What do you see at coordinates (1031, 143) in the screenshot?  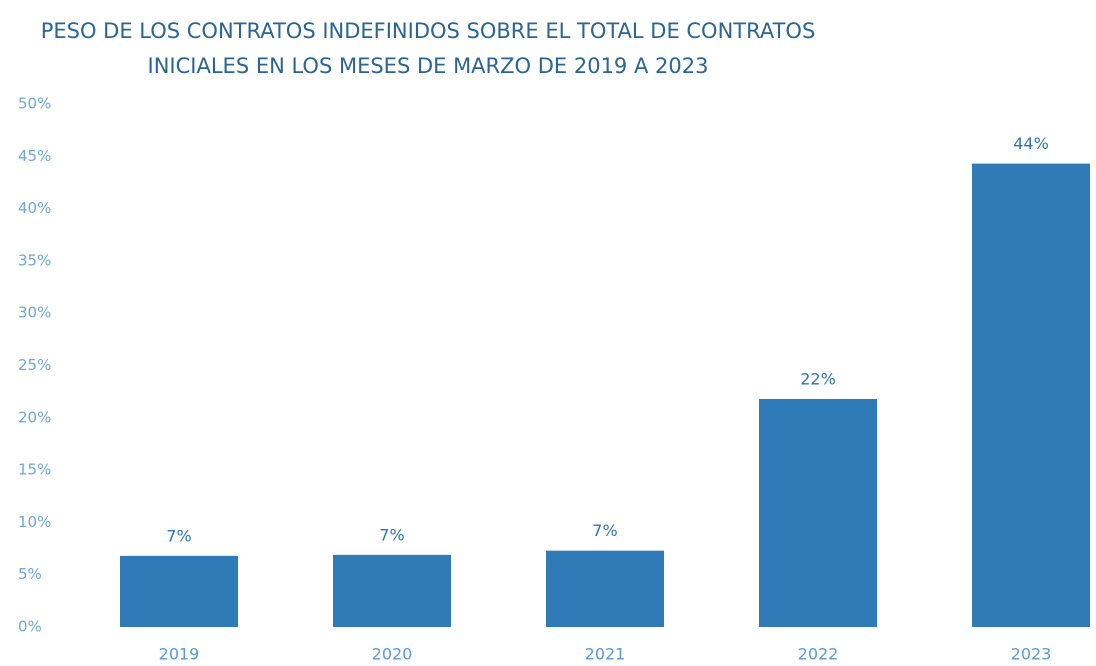 I see `value-label: 44%` at bounding box center [1031, 143].